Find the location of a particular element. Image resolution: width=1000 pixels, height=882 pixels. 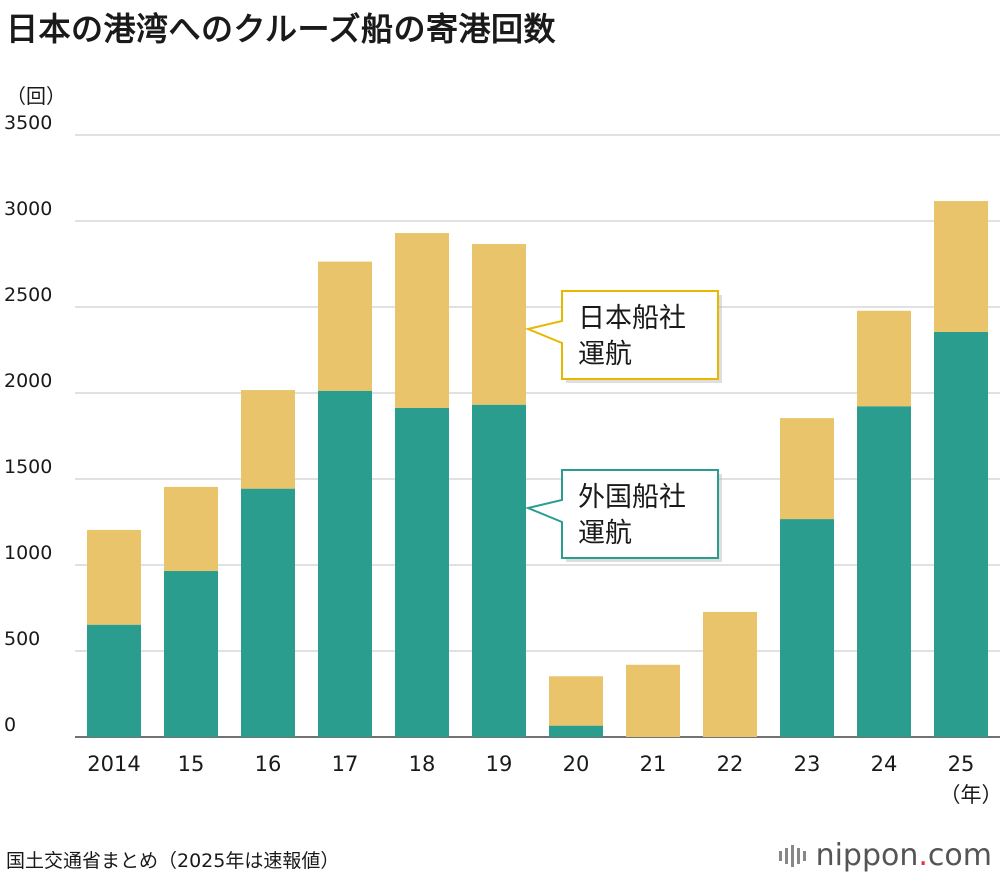

callout-1-line-1: 運航 is located at coordinates (605, 533).